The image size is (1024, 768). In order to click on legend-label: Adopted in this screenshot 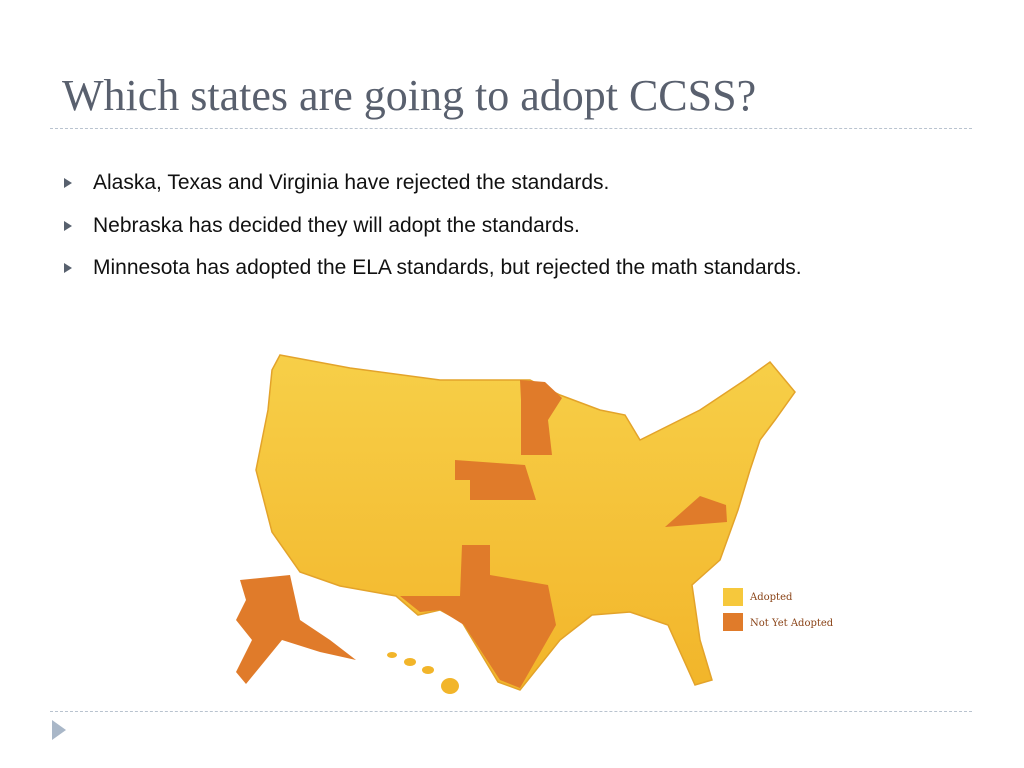, I will do `click(771, 597)`.